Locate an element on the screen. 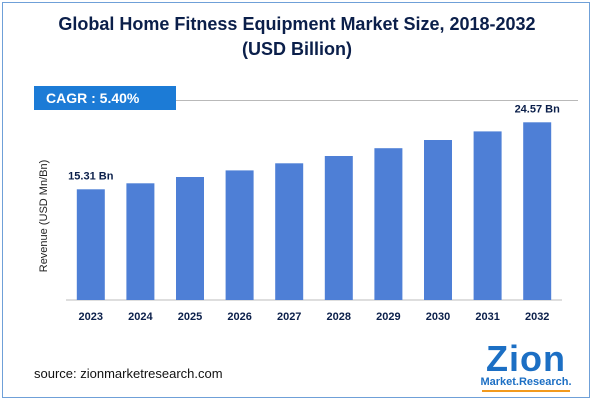  x-tick-label: 2028 is located at coordinates (339, 317).